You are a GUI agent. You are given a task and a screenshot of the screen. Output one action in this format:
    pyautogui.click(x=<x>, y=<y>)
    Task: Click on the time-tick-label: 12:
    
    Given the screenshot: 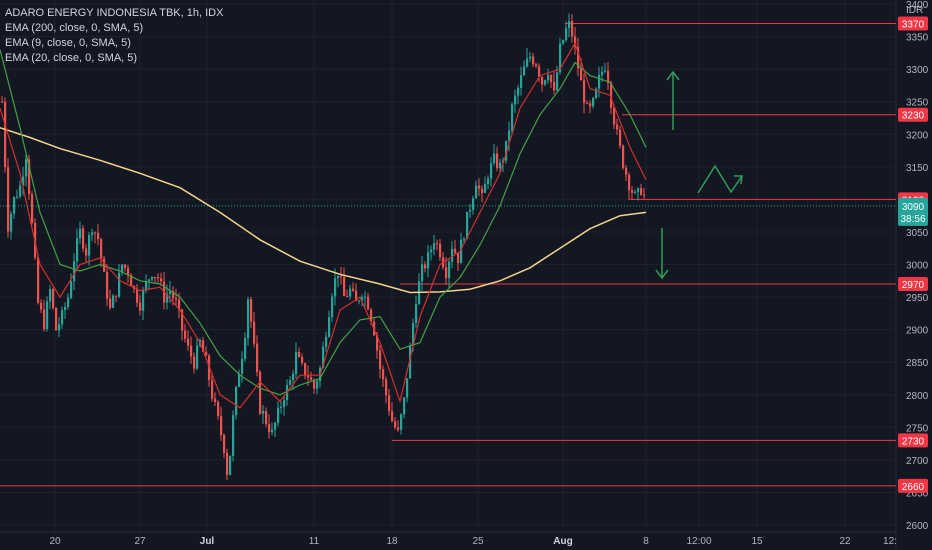 What is the action you would take?
    pyautogui.click(x=890, y=541)
    